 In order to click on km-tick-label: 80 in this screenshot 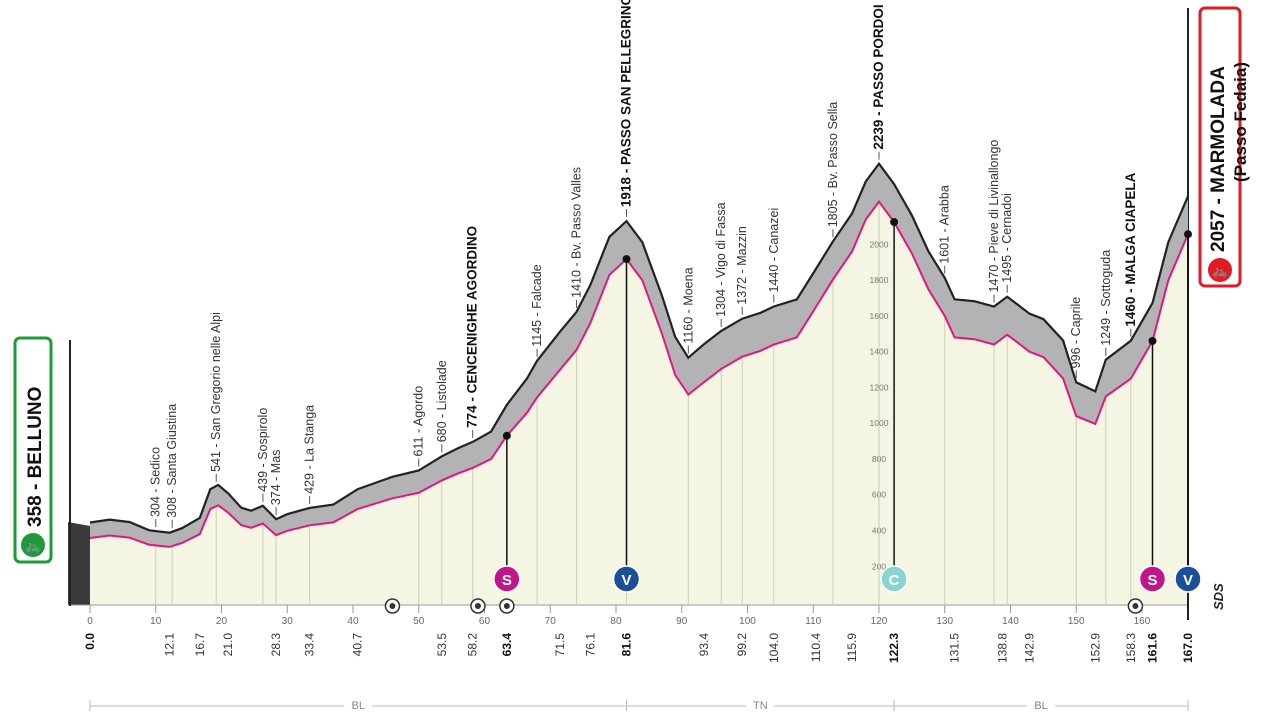, I will do `click(616, 621)`.